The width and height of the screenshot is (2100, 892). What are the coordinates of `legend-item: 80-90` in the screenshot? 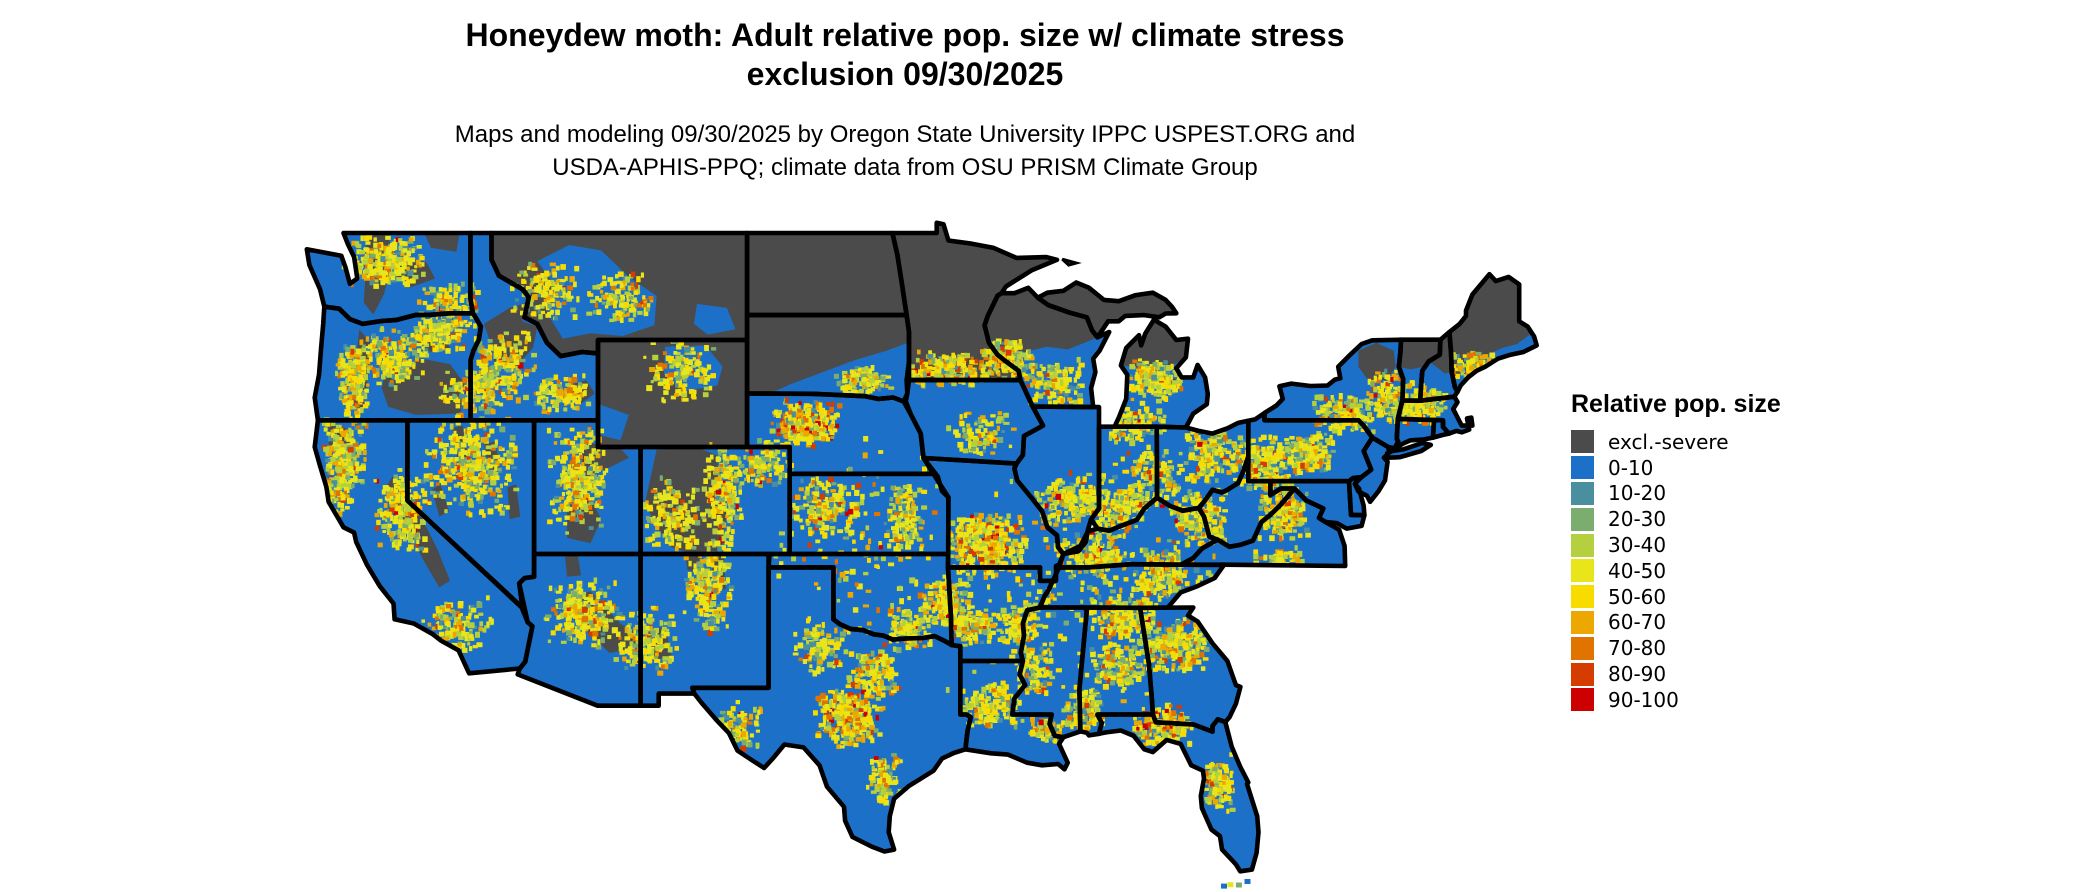 It's located at (1676, 674).